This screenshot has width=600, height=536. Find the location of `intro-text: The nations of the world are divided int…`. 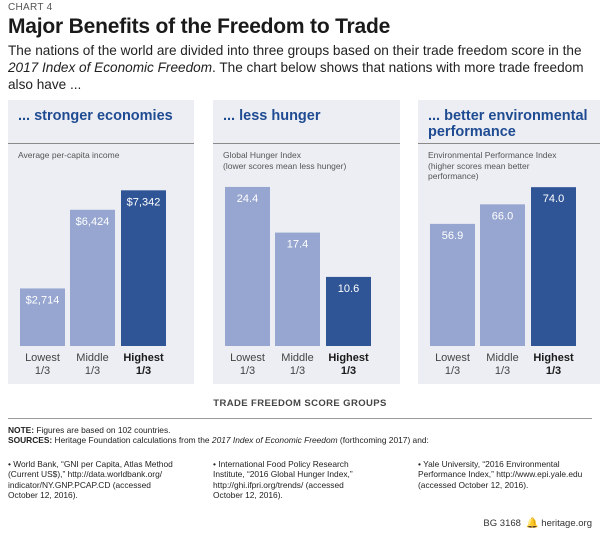

intro-text: The nations of the world are divided int… is located at coordinates (300, 67).